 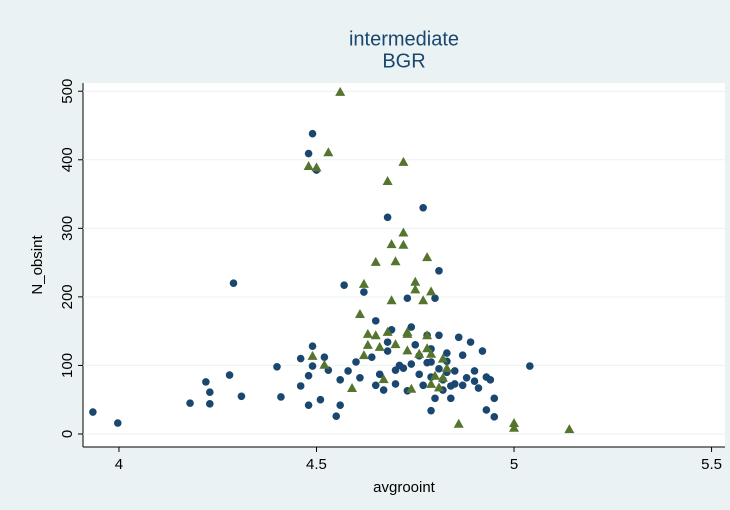 I want to click on y-tick-label: 300, so click(x=67, y=228).